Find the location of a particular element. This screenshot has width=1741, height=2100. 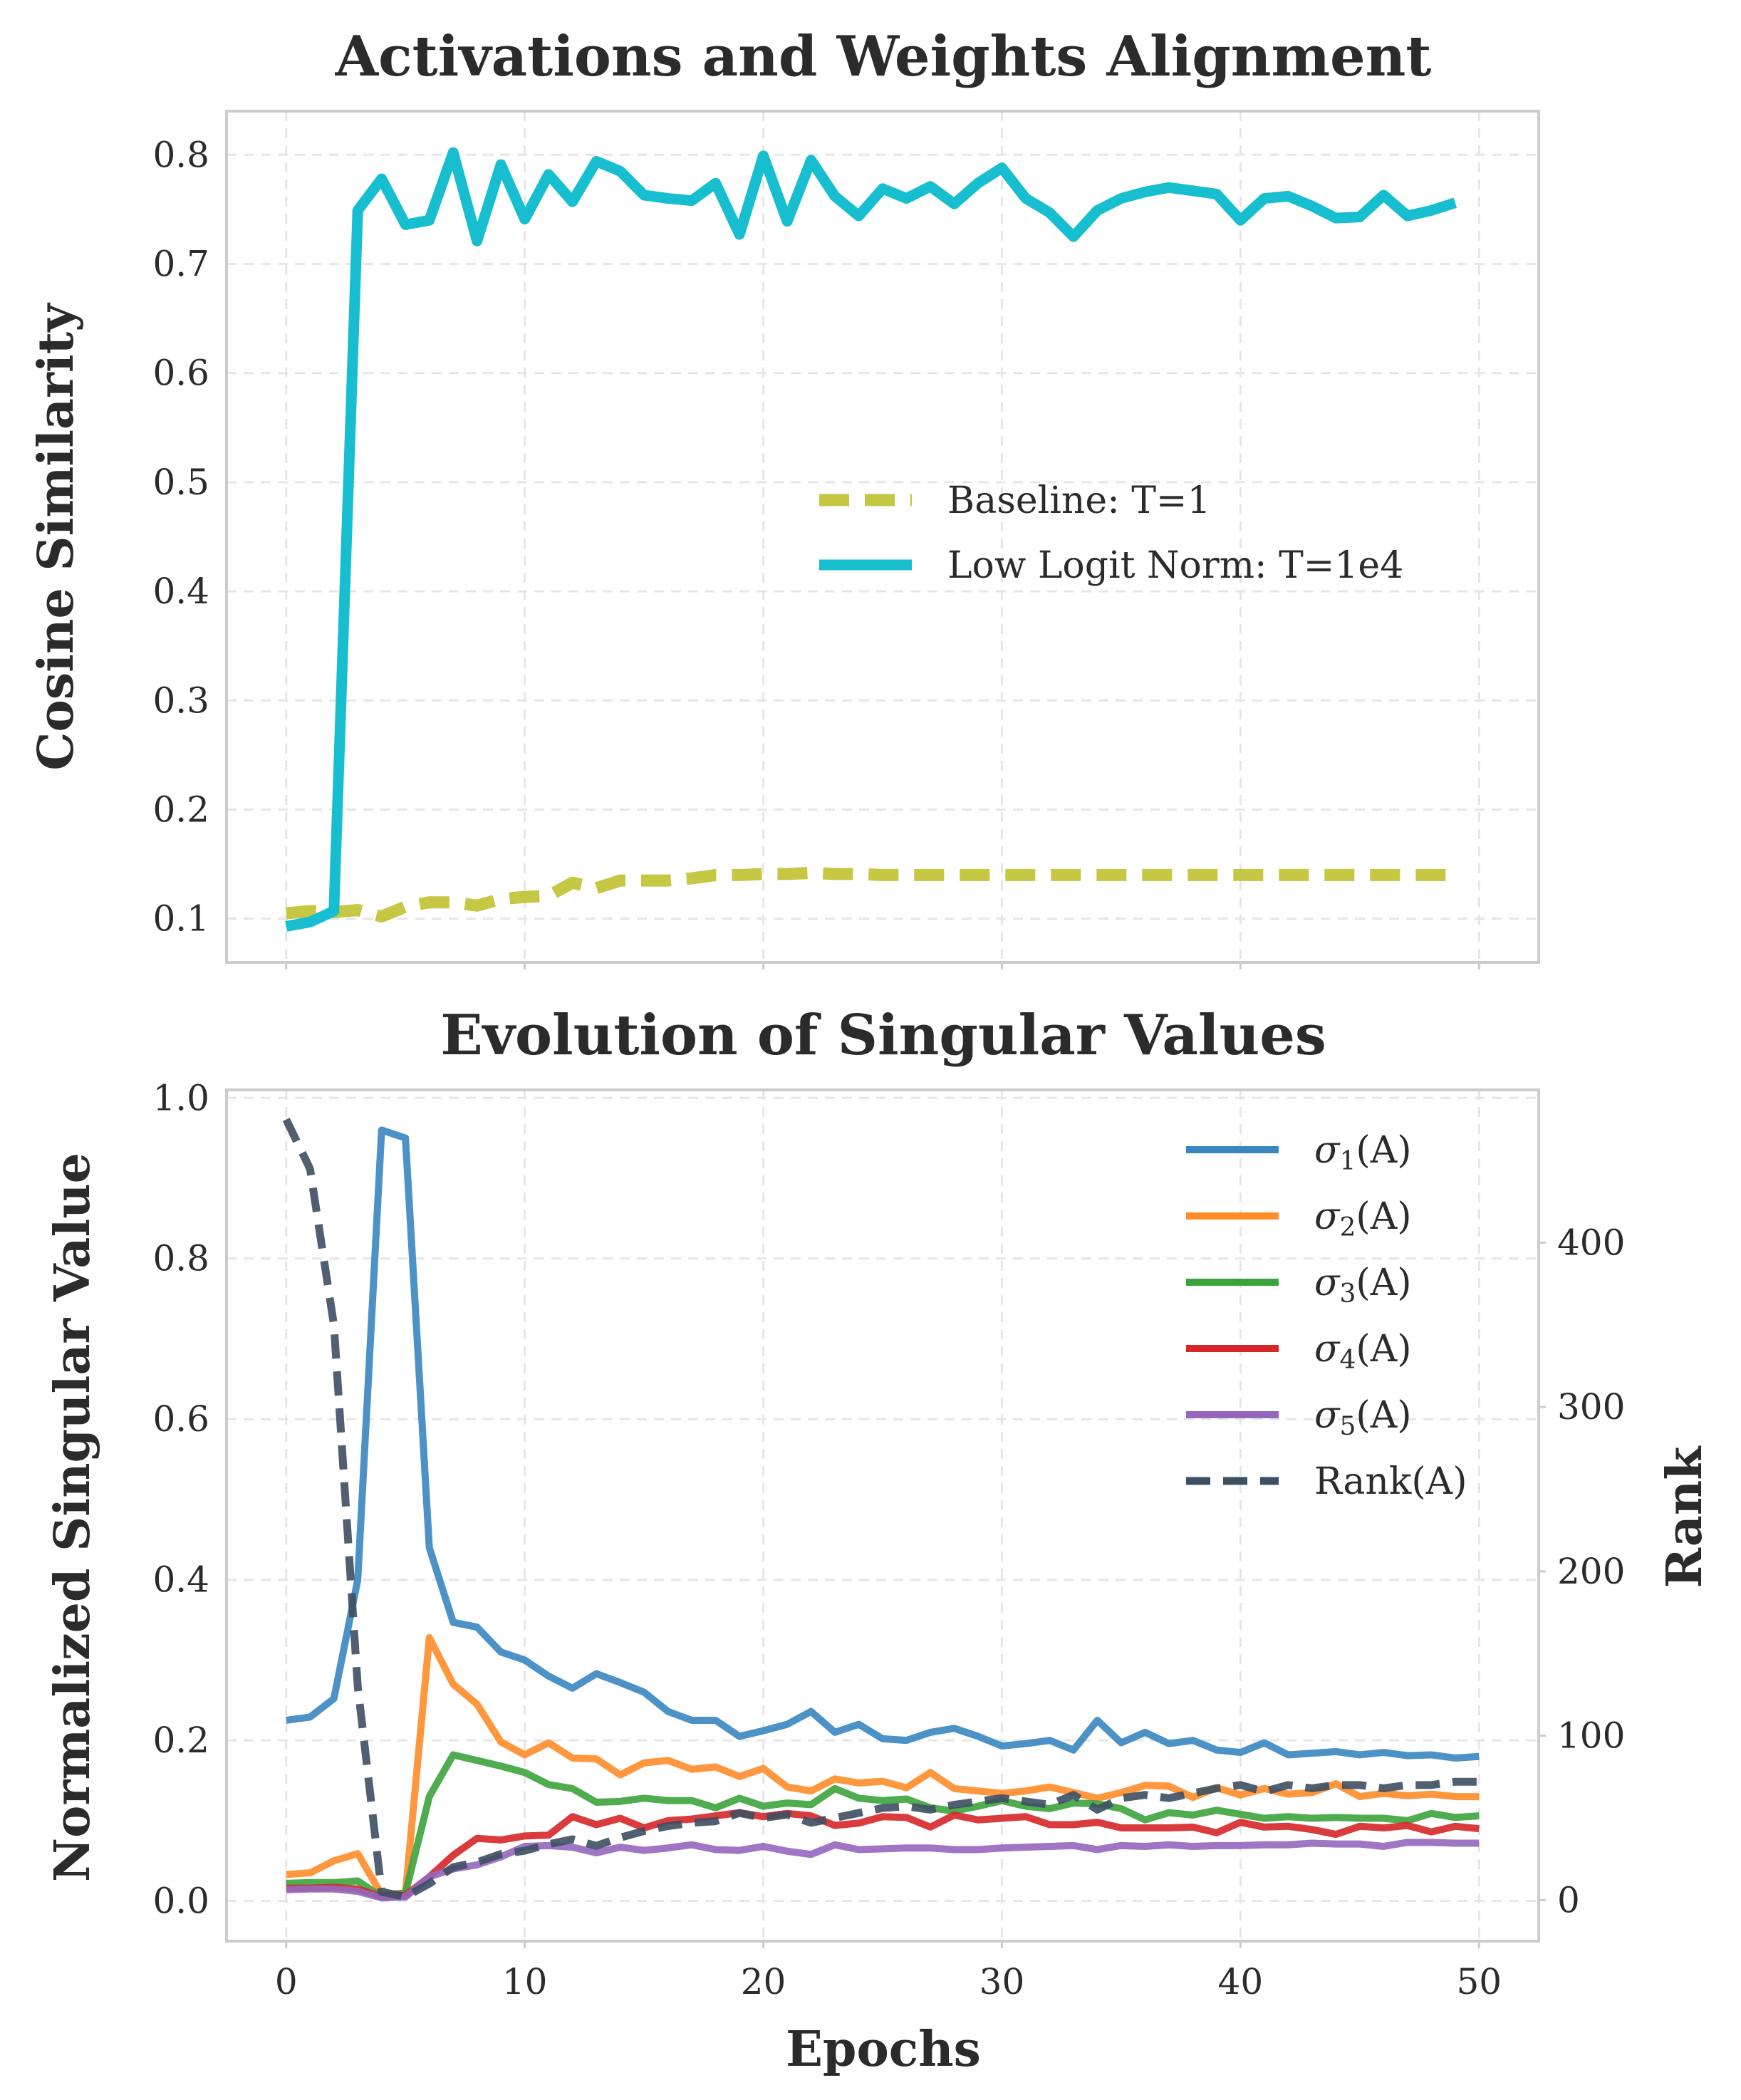

bottom-y-tick-label: 1.0 is located at coordinates (180, 1097).